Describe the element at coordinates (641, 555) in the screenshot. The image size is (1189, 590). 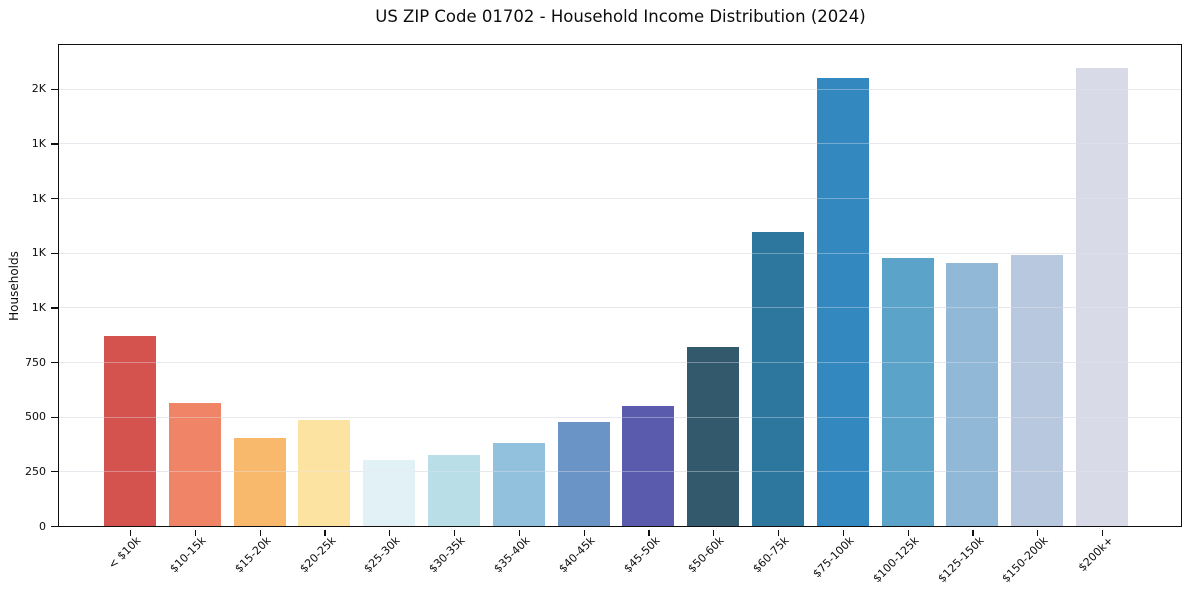
I see `x-tick-label: $45-50k` at that location.